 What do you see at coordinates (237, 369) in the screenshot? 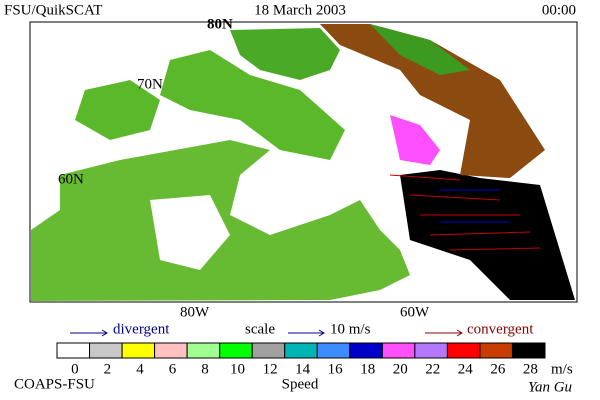
I see `colorbar-tick: 10` at bounding box center [237, 369].